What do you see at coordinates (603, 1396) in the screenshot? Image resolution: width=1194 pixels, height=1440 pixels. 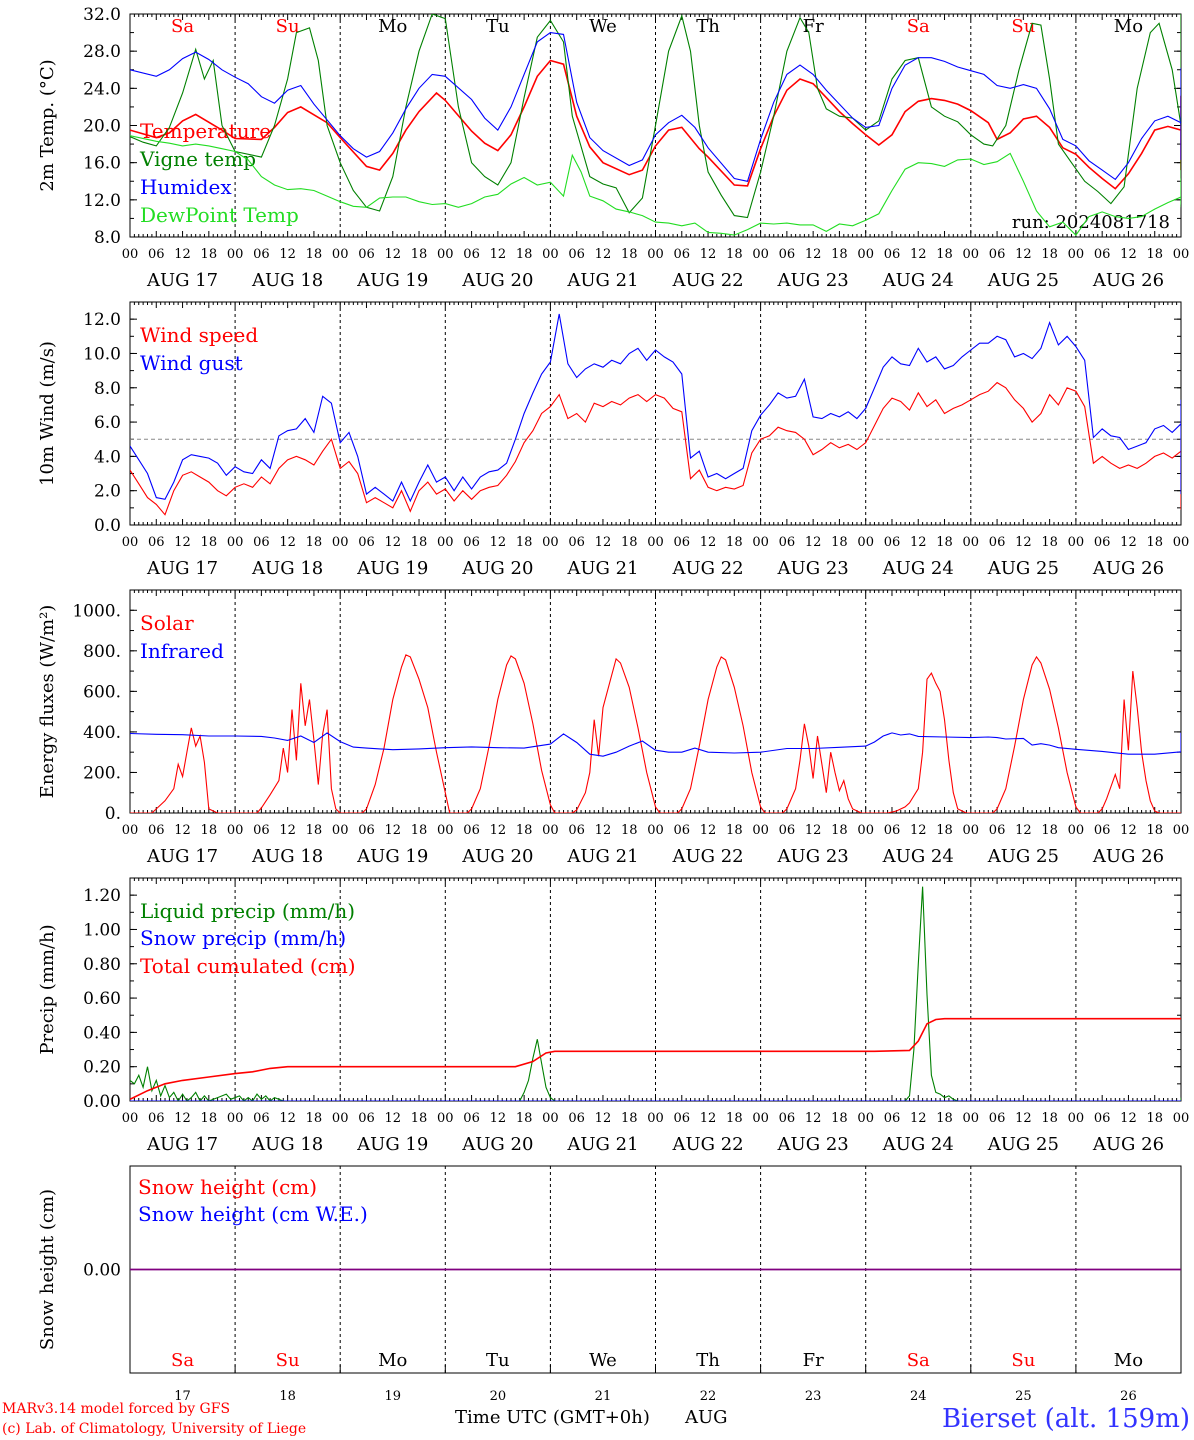 I see `day-number-label: 21` at bounding box center [603, 1396].